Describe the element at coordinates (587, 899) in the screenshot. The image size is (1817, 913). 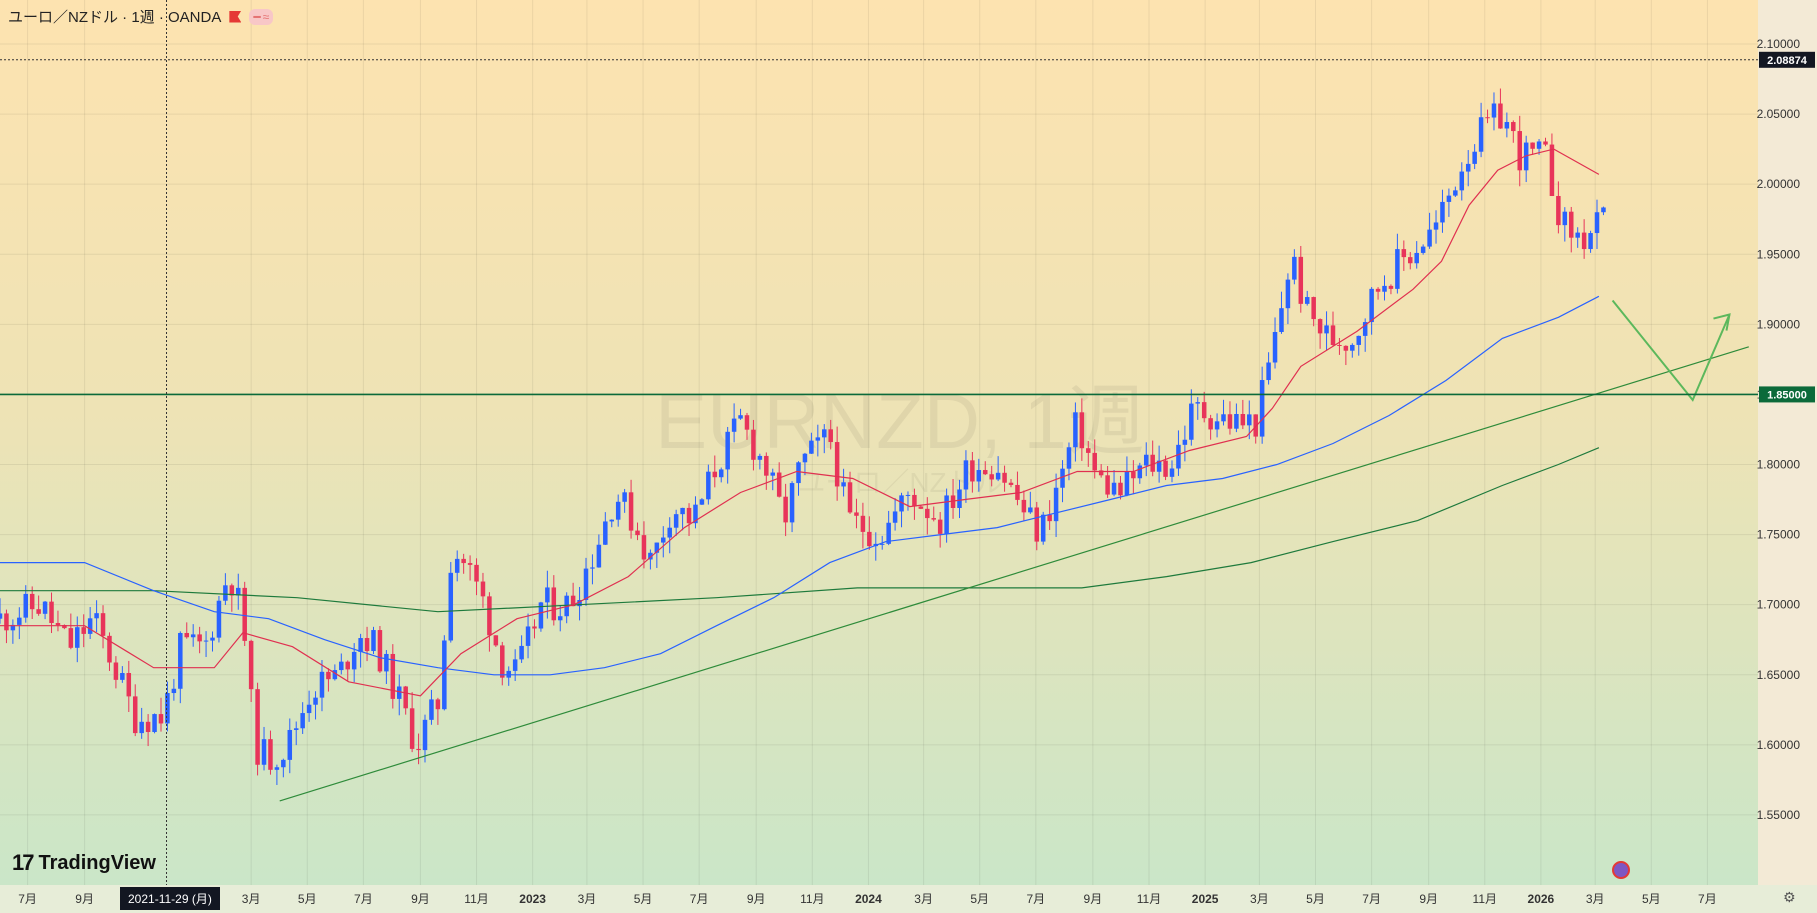
I see `time-tick-label: 3月` at that location.